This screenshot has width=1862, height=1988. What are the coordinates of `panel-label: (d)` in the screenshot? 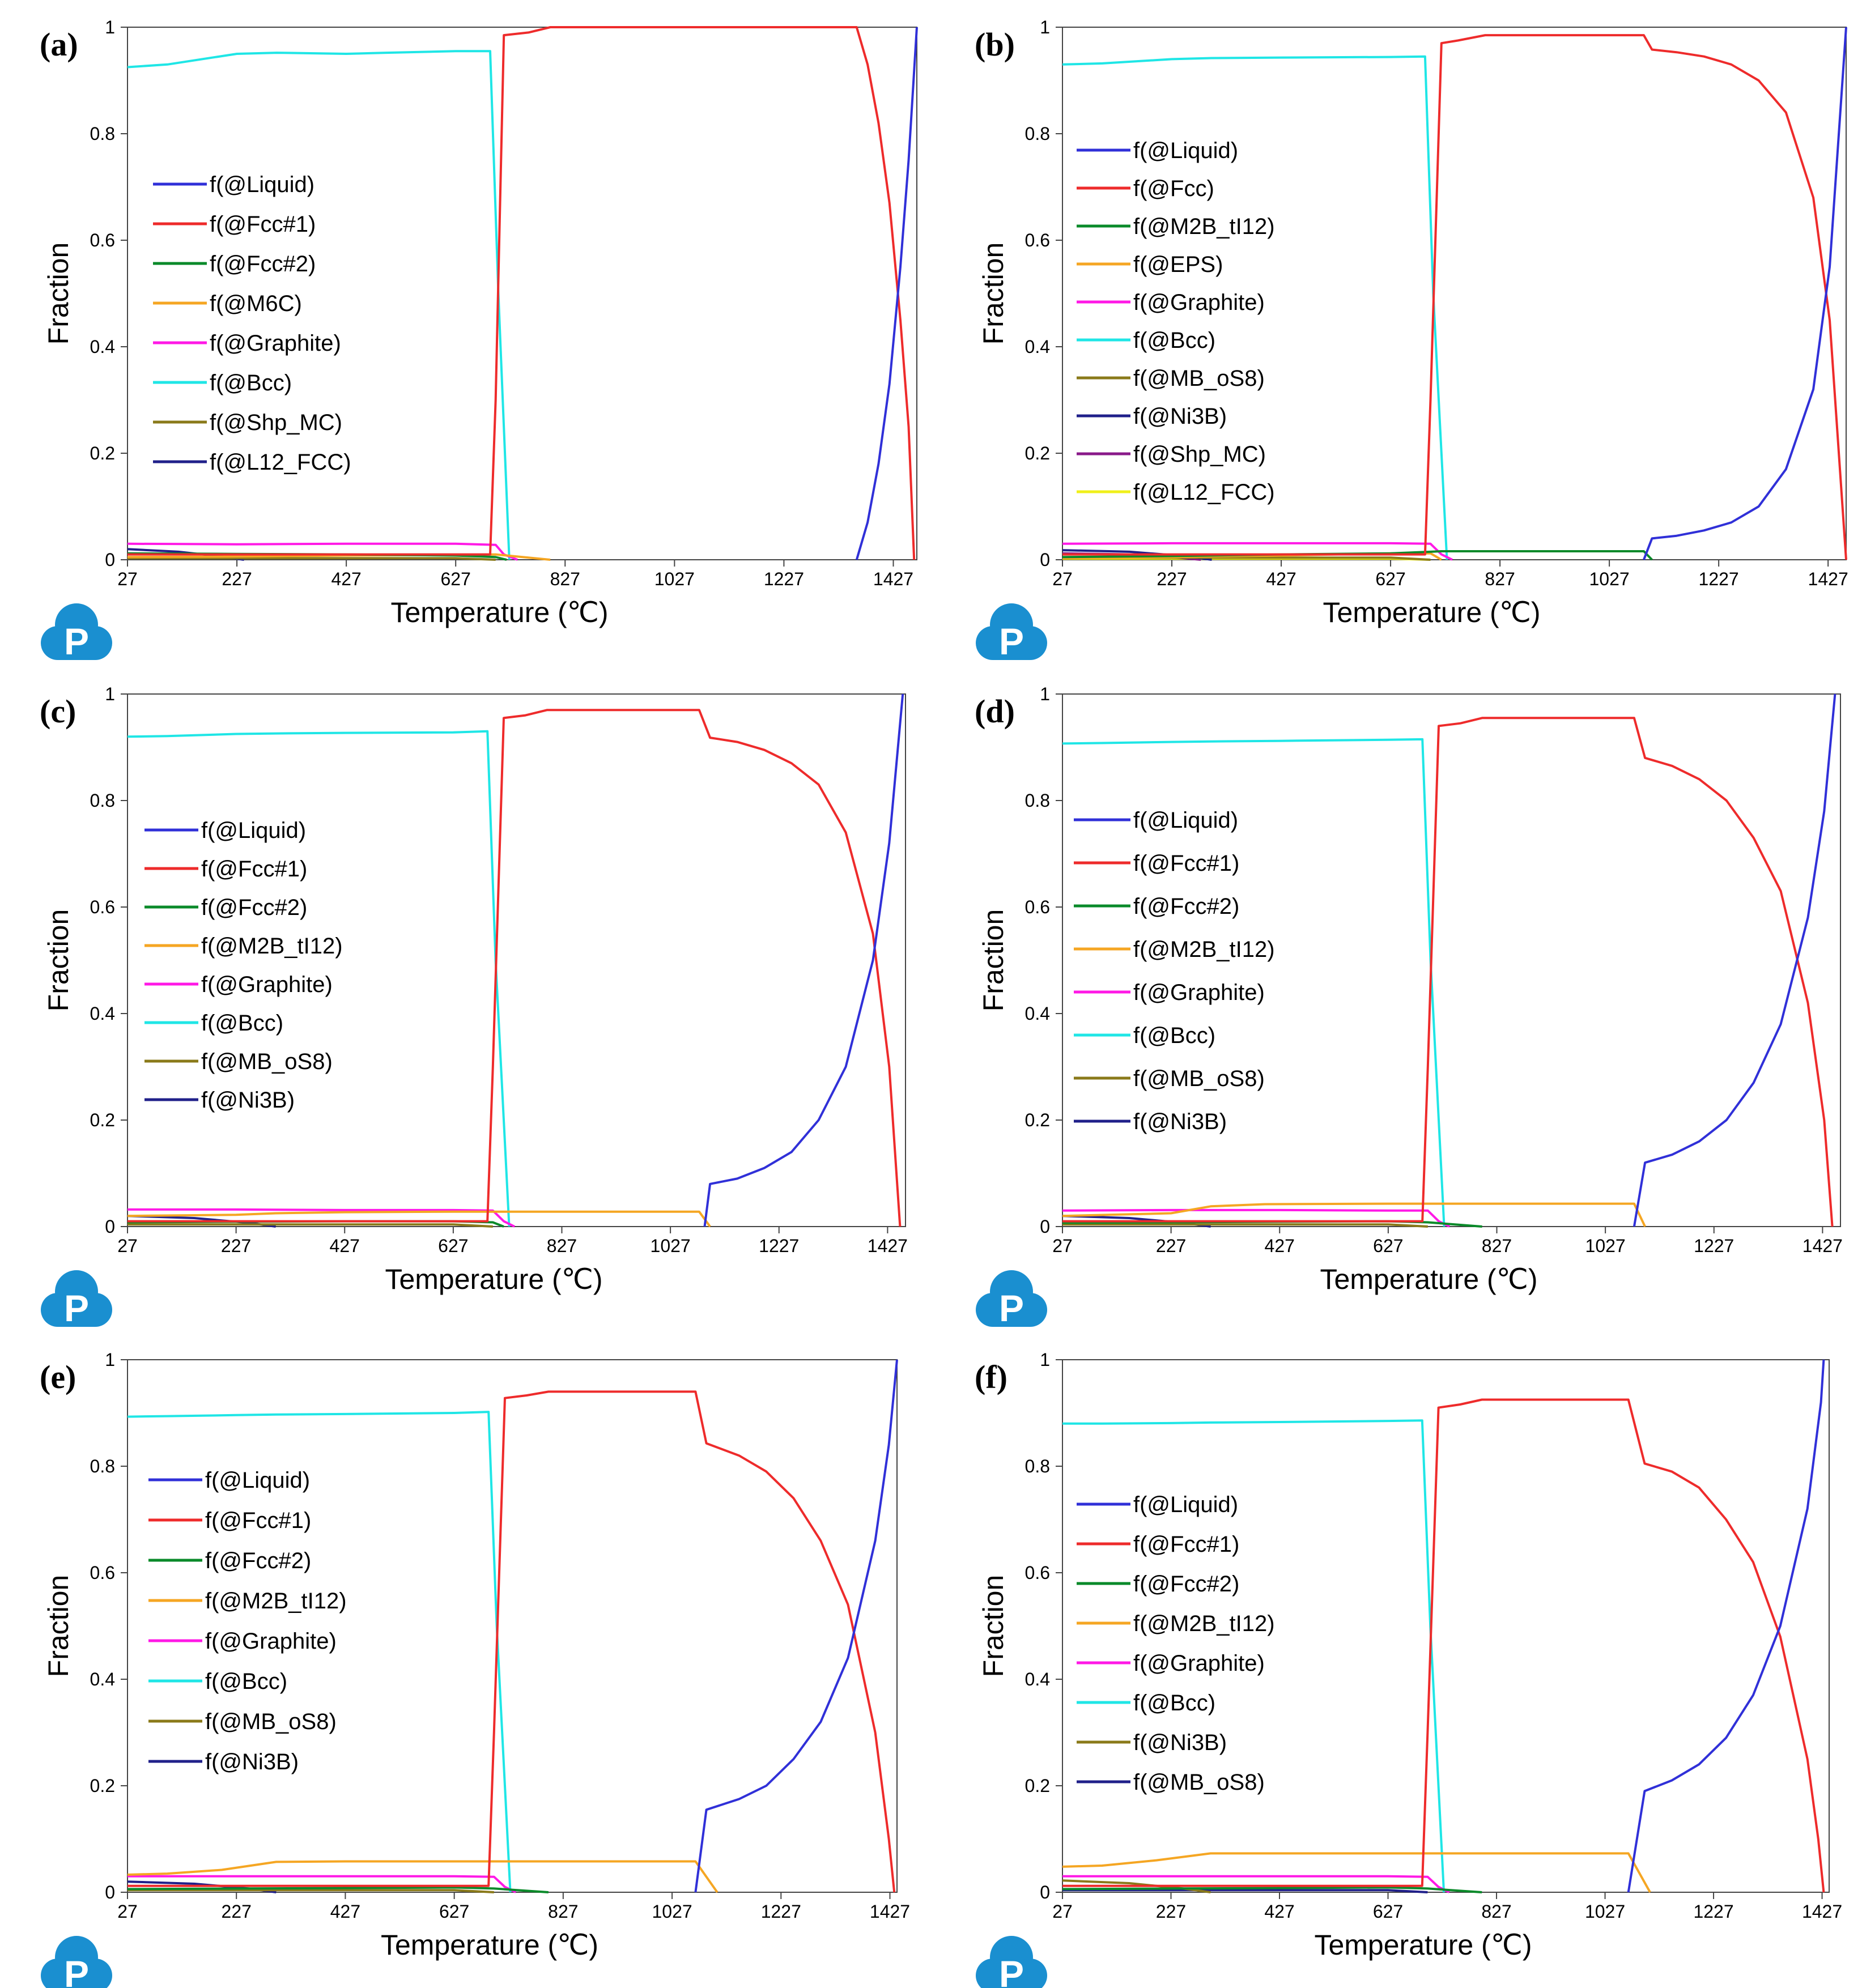 It's located at (995, 711).